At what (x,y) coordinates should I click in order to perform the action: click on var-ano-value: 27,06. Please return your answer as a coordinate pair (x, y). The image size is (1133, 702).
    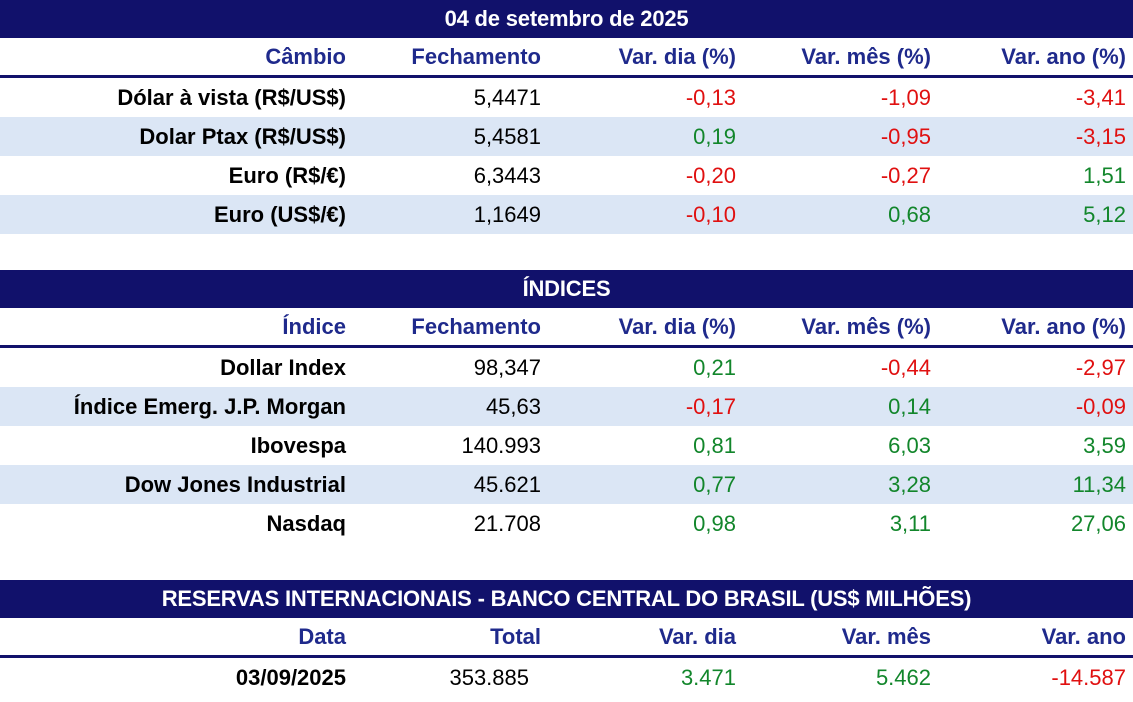
    Looking at the image, I should click on (1098, 523).